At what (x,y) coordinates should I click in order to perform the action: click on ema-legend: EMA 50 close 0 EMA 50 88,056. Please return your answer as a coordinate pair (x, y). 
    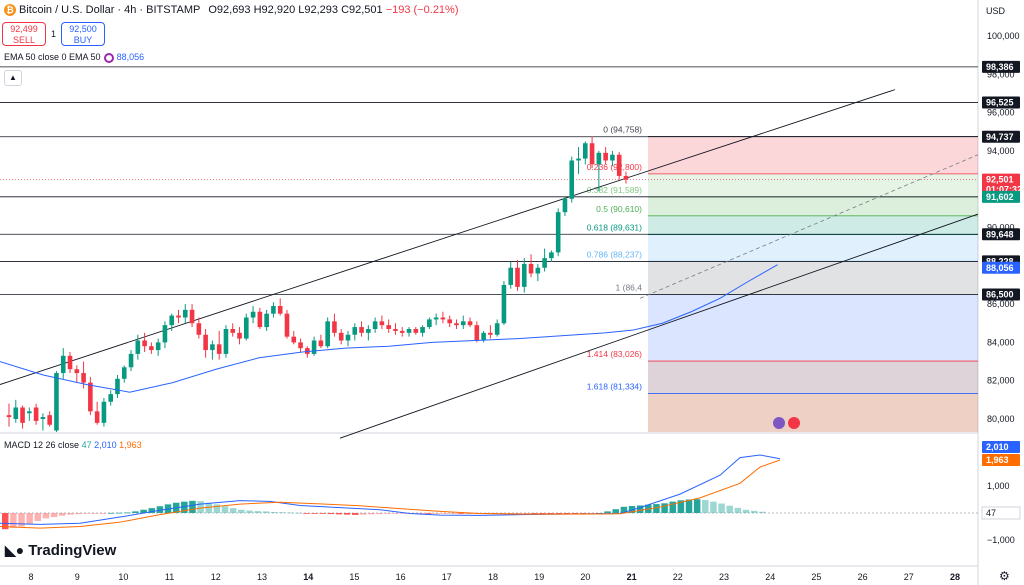
    Looking at the image, I should click on (74, 57).